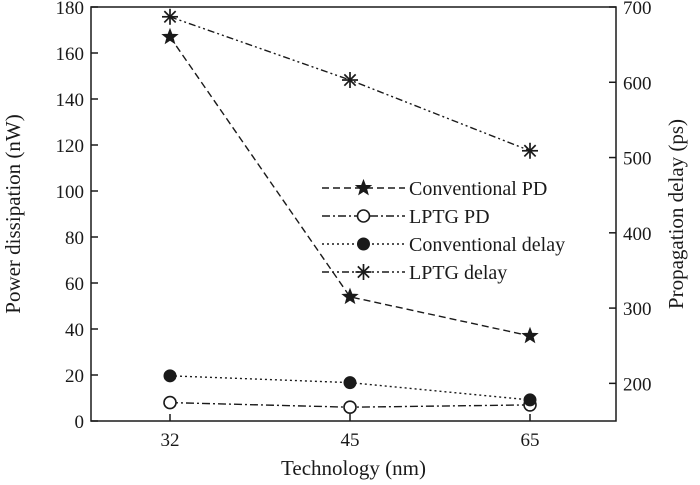  I want to click on right-axis-label: Propagation delay (ps), so click(676, 214).